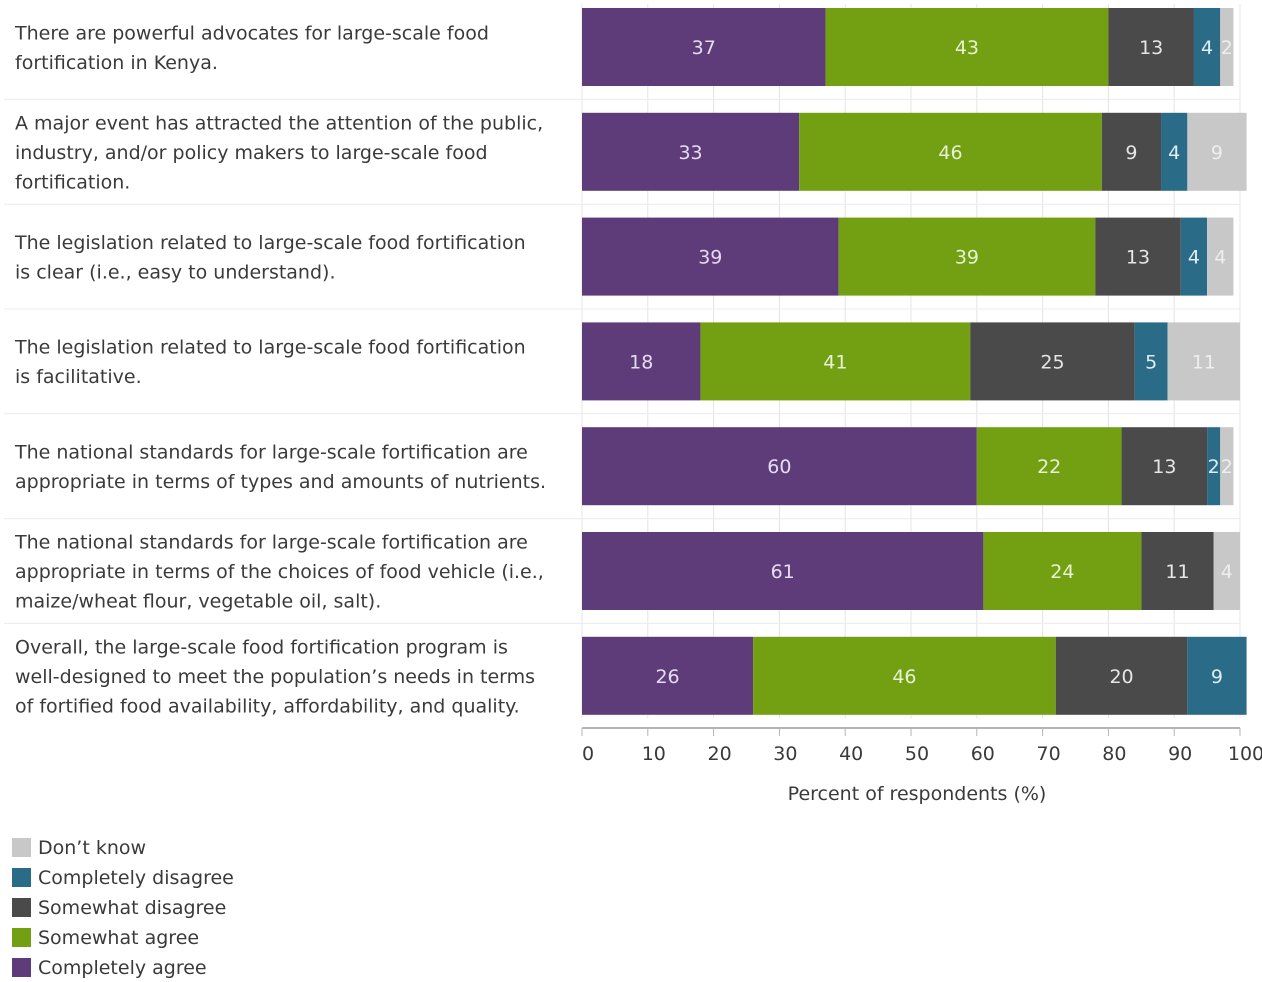 This screenshot has height=982, width=1262. What do you see at coordinates (118, 938) in the screenshot?
I see `legend-label: Somewhat agree` at bounding box center [118, 938].